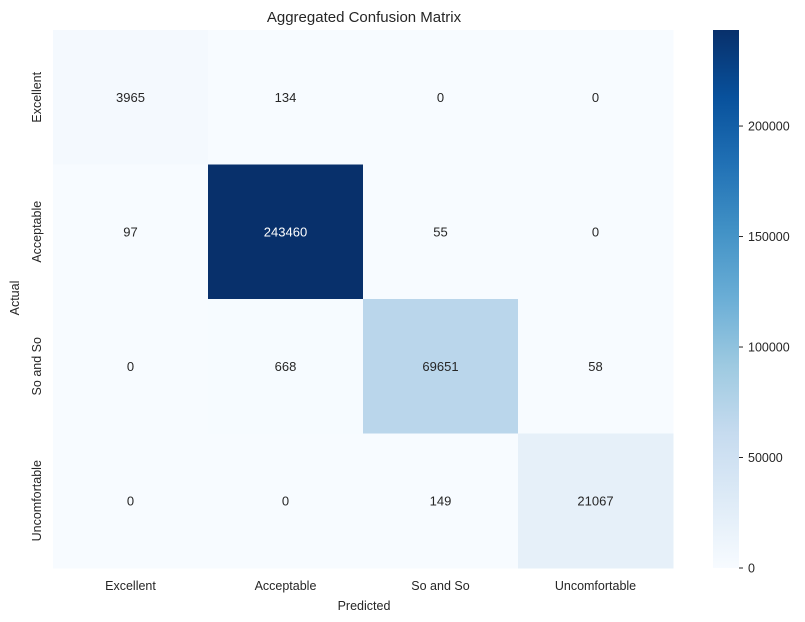 The width and height of the screenshot is (805, 622). Describe the element at coordinates (440, 586) in the screenshot. I see `x-tick-label: So and So` at that location.